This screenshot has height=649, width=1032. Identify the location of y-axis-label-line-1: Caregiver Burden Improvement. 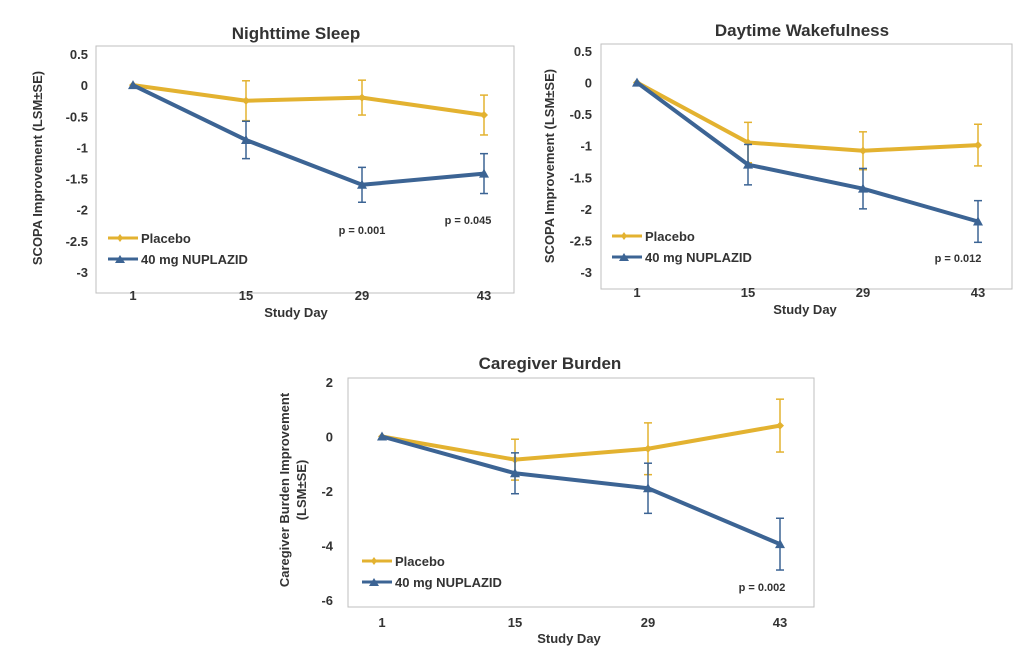
(284, 489).